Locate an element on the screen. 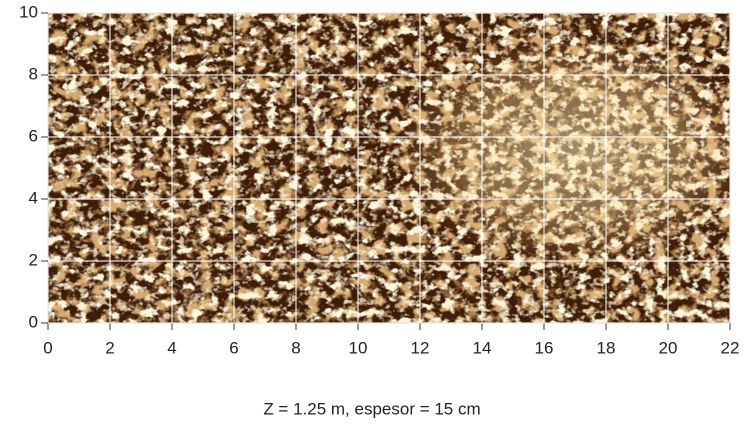  x-tick-label: 14 is located at coordinates (482, 347).